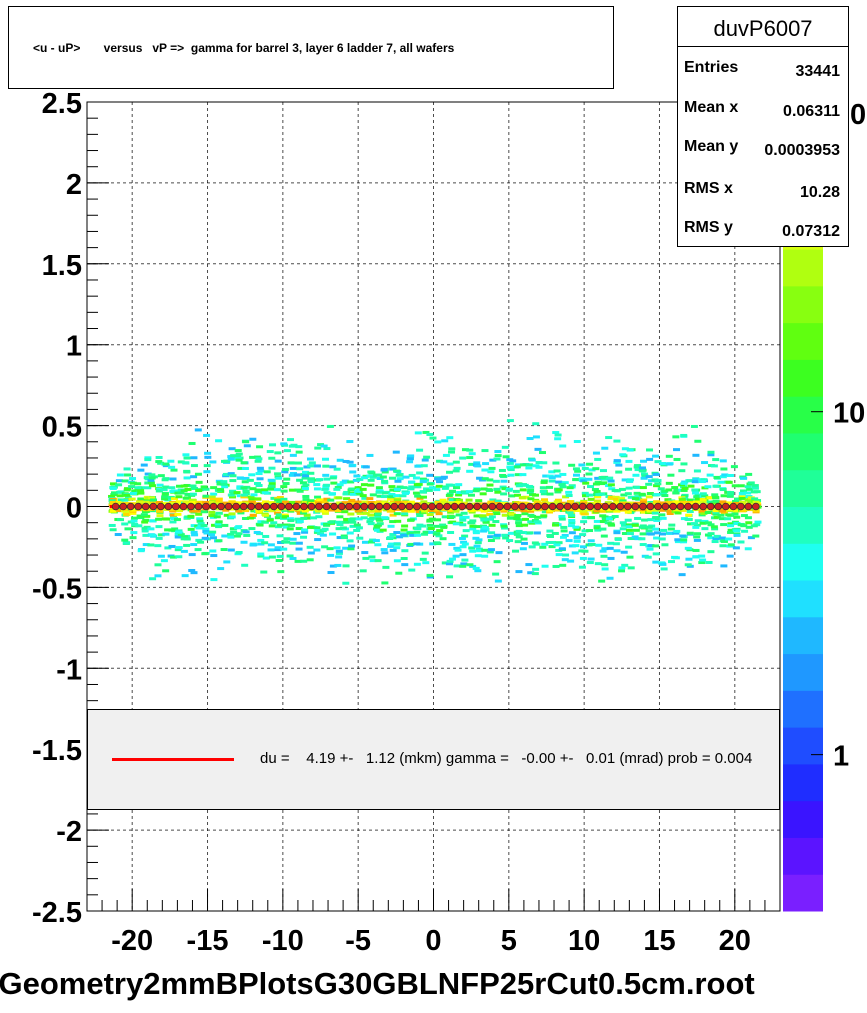 The height and width of the screenshot is (1013, 867). Describe the element at coordinates (283, 941) in the screenshot. I see `x-tick-label: -10` at that location.